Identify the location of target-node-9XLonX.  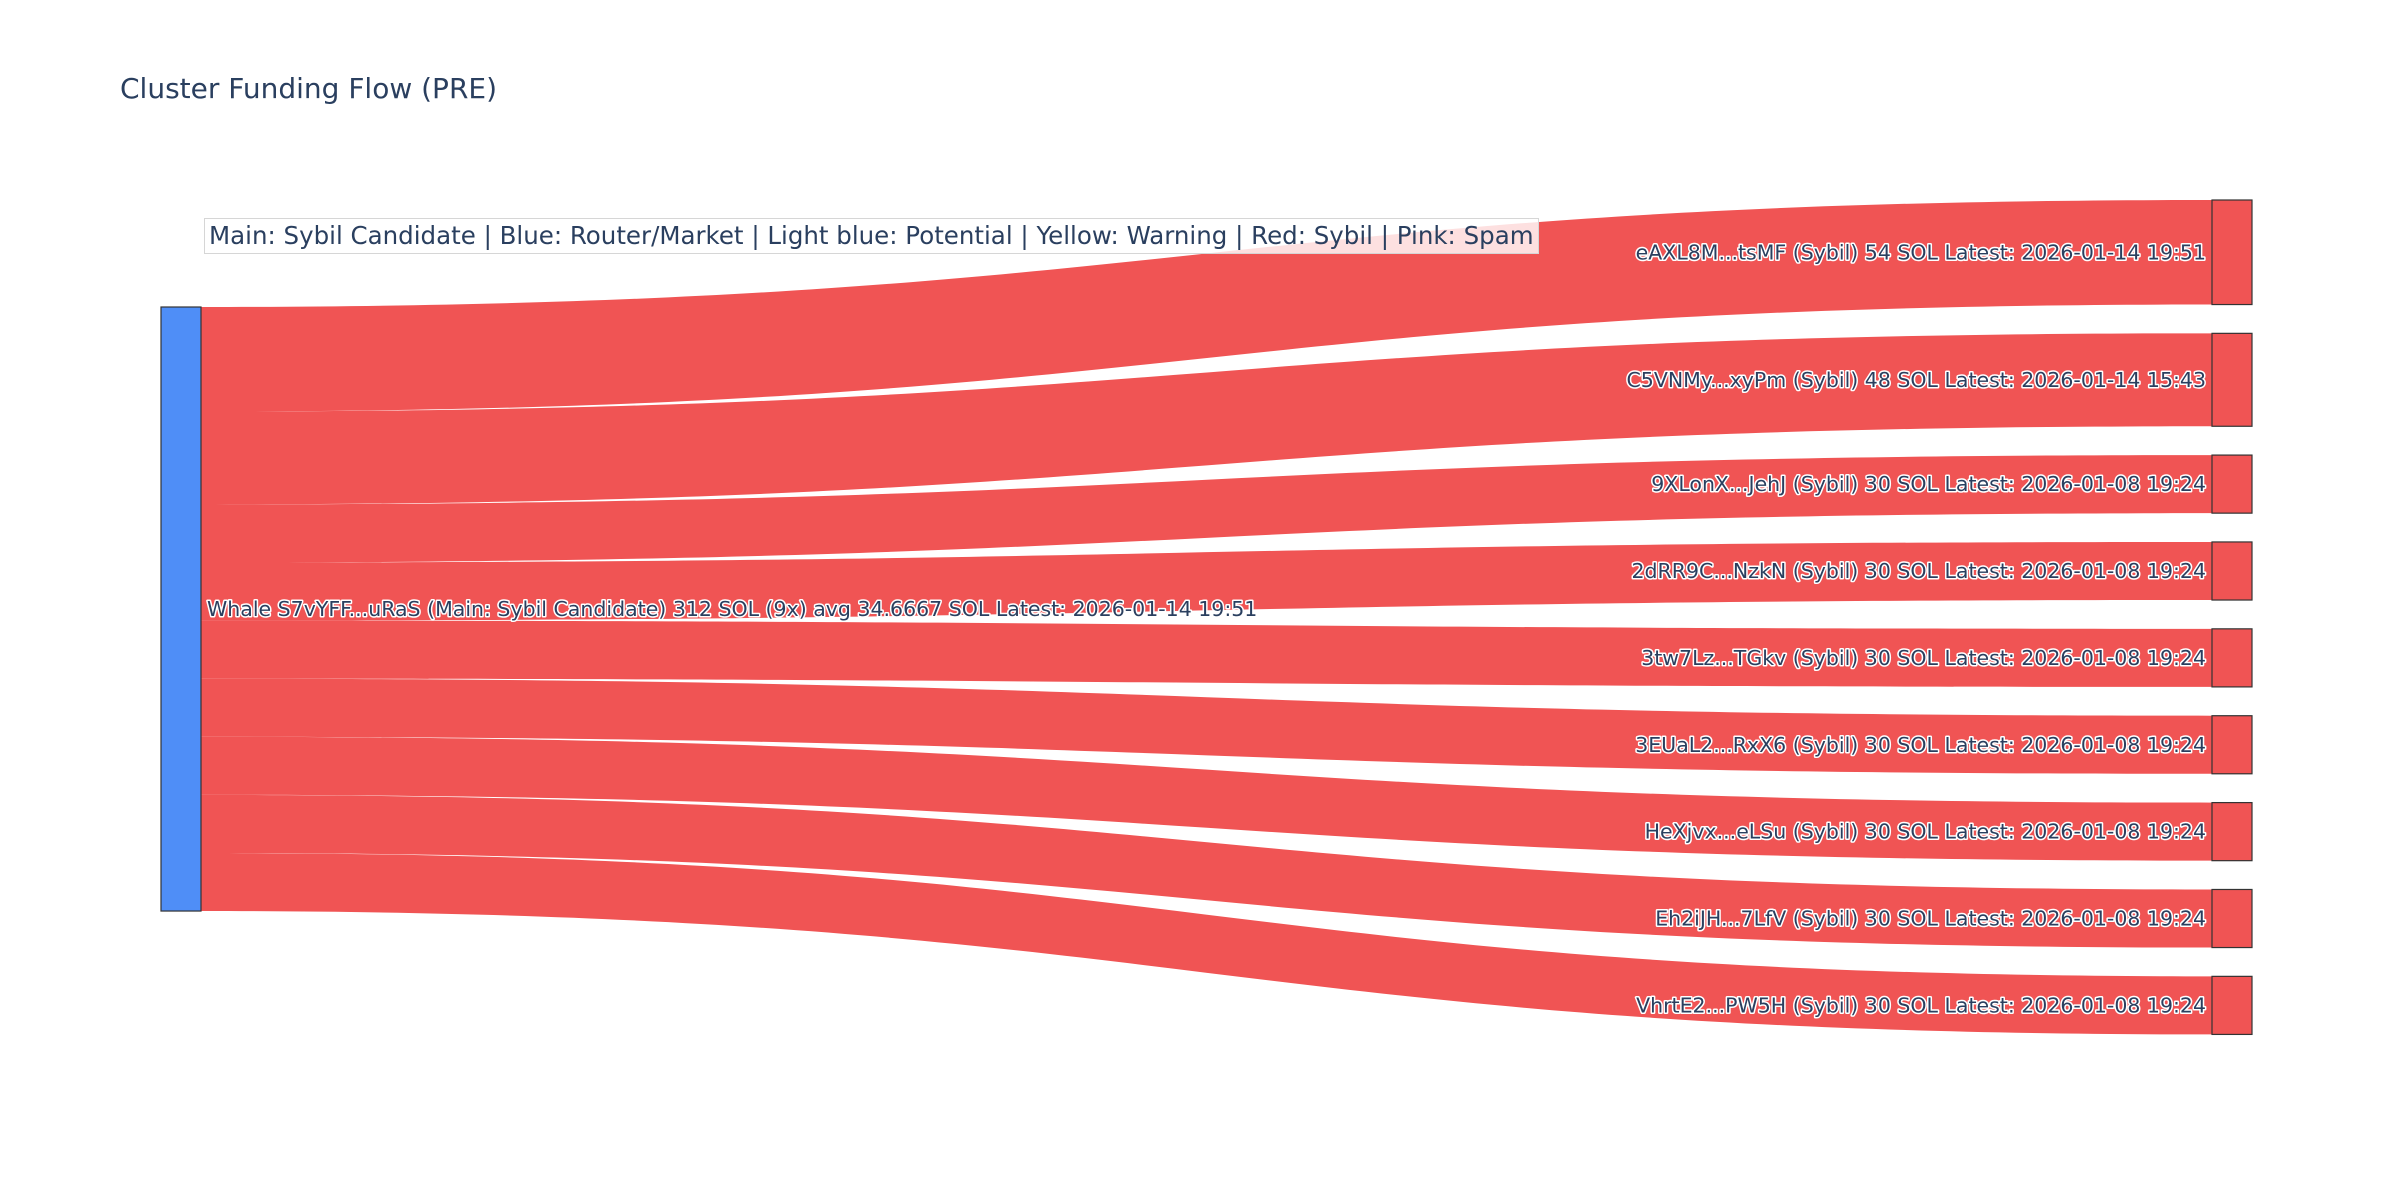
(2232, 484).